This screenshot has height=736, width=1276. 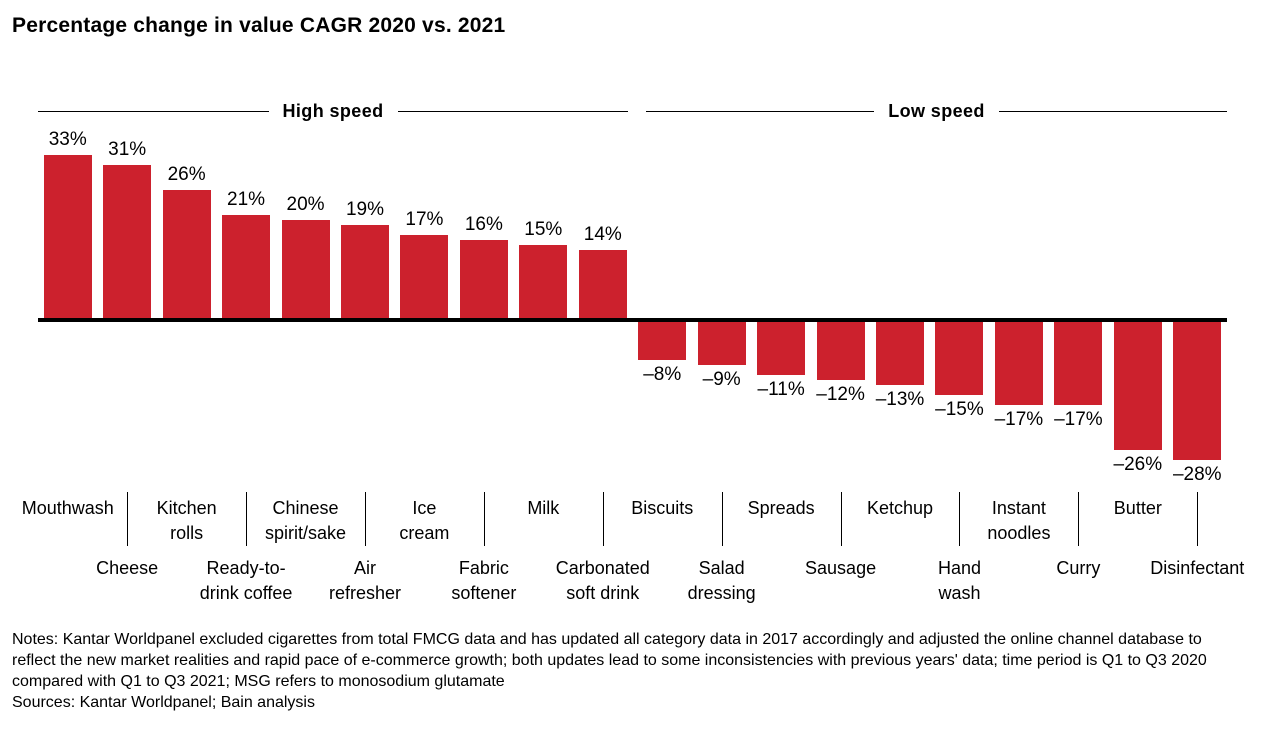 I want to click on value-label: –26%, so click(x=1138, y=464).